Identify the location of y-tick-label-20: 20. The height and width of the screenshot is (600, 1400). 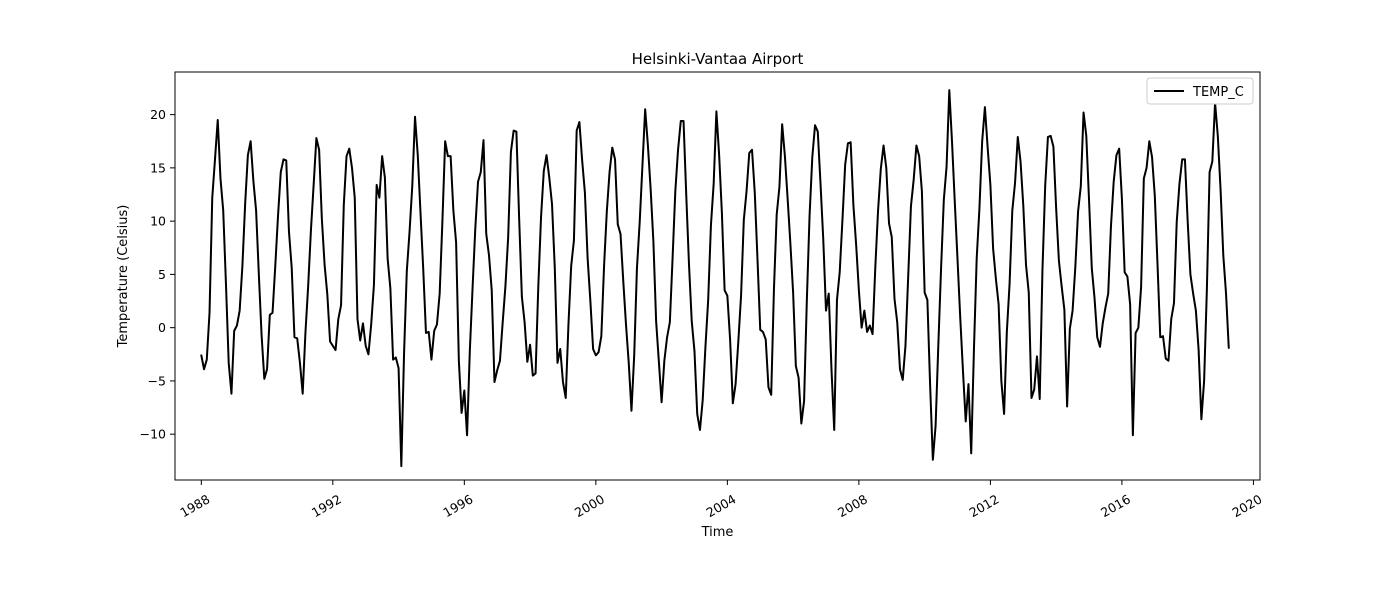
(158, 114).